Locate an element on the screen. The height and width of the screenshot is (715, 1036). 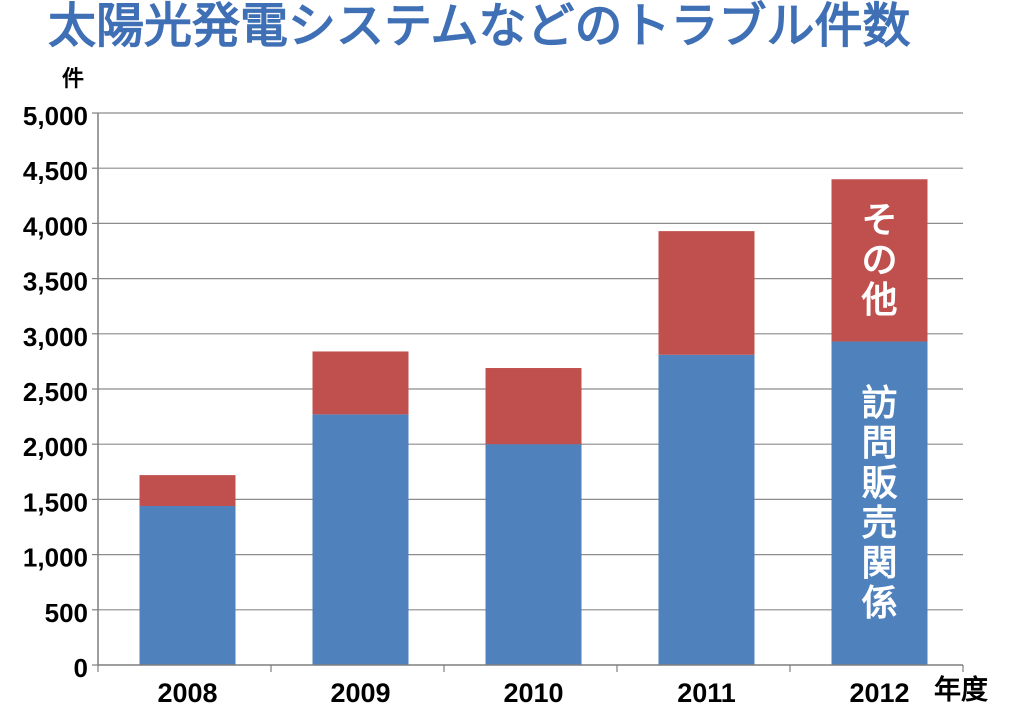
y-tick-label: 500 is located at coordinates (66, 613).